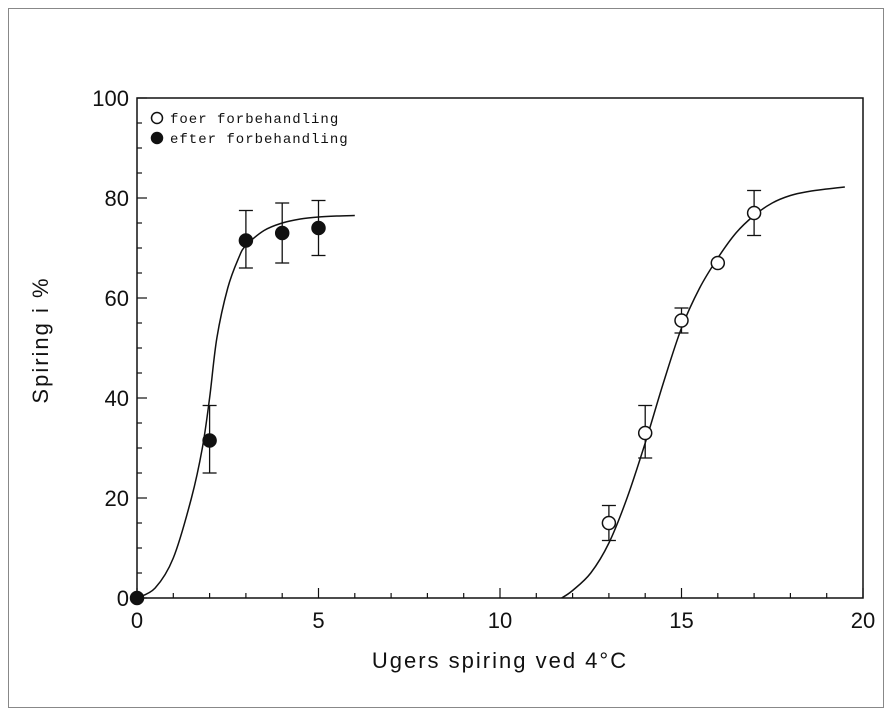  What do you see at coordinates (254, 120) in the screenshot?
I see `legend-label-foer: foer forbehandling` at bounding box center [254, 120].